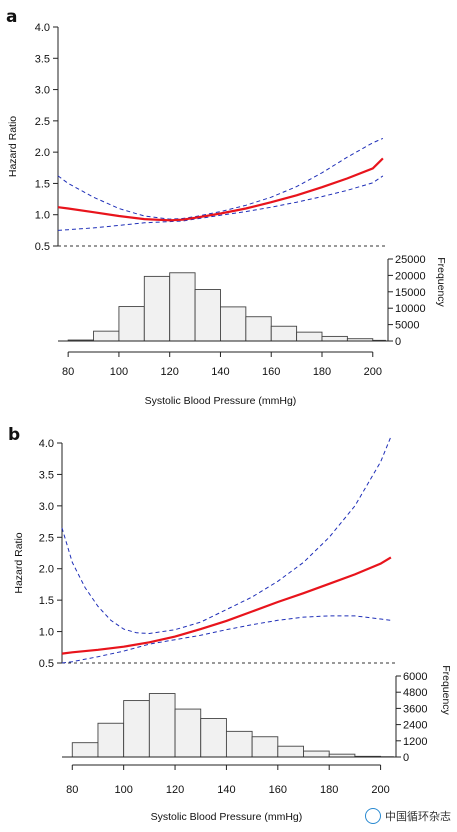 The width and height of the screenshot is (457, 832). Describe the element at coordinates (415, 709) in the screenshot. I see `frequency-tick-label: 3600` at that location.